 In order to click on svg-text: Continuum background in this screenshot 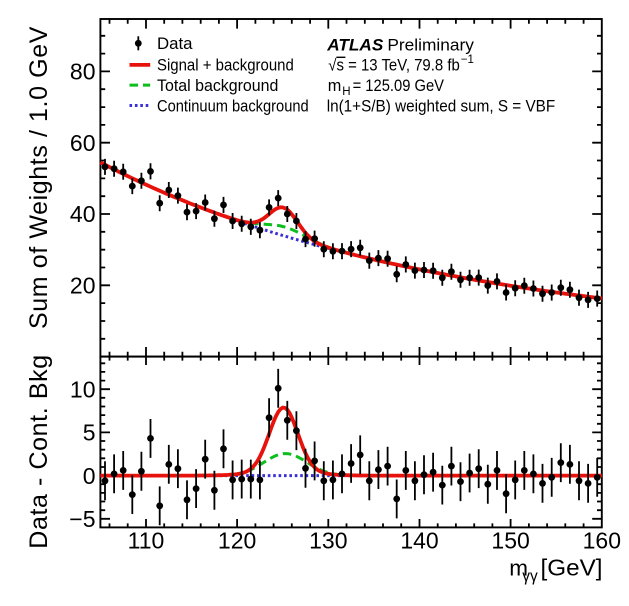, I will do `click(233, 106)`.